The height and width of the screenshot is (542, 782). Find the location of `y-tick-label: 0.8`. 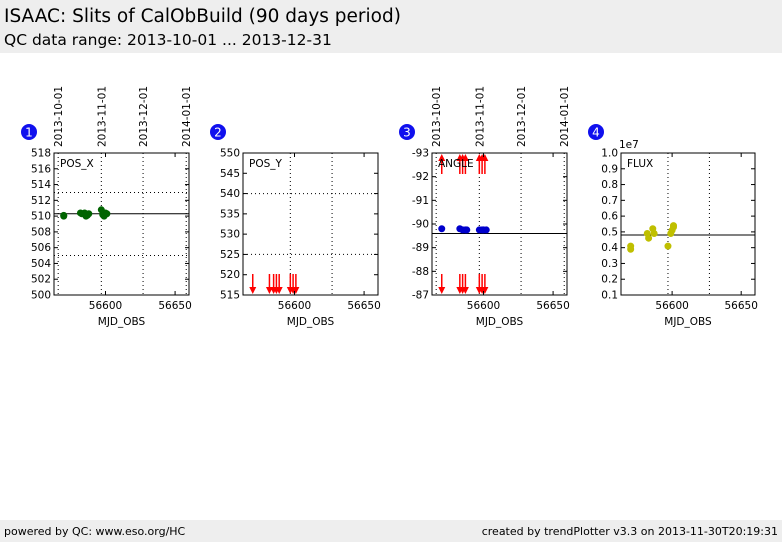

y-tick-label: 0.8 is located at coordinates (609, 185).